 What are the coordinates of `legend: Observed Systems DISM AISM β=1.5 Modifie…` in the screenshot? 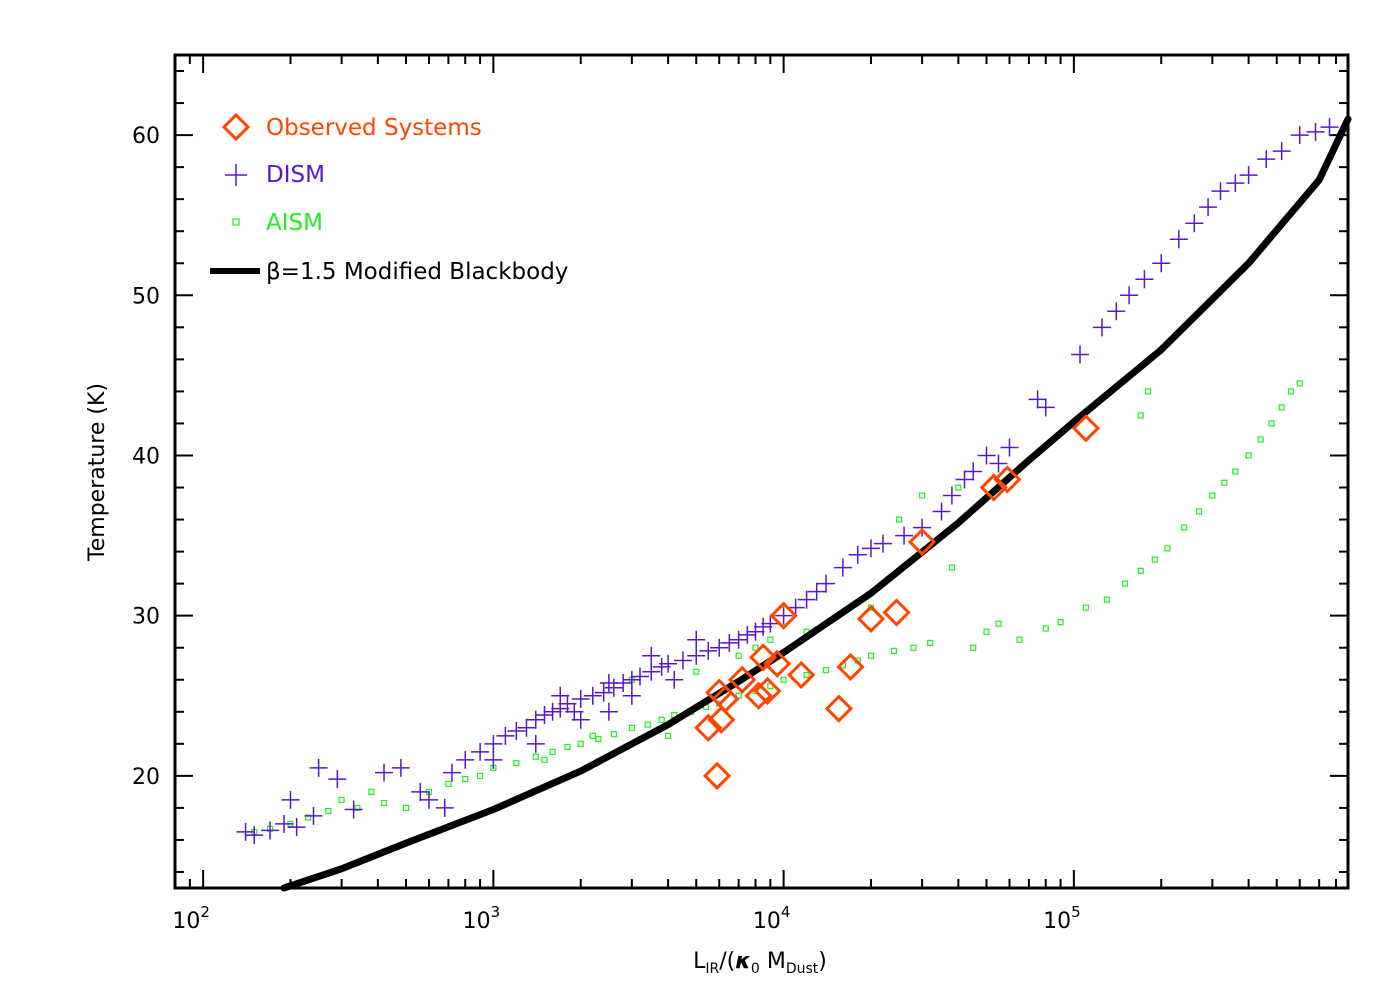 It's located at (389, 198).